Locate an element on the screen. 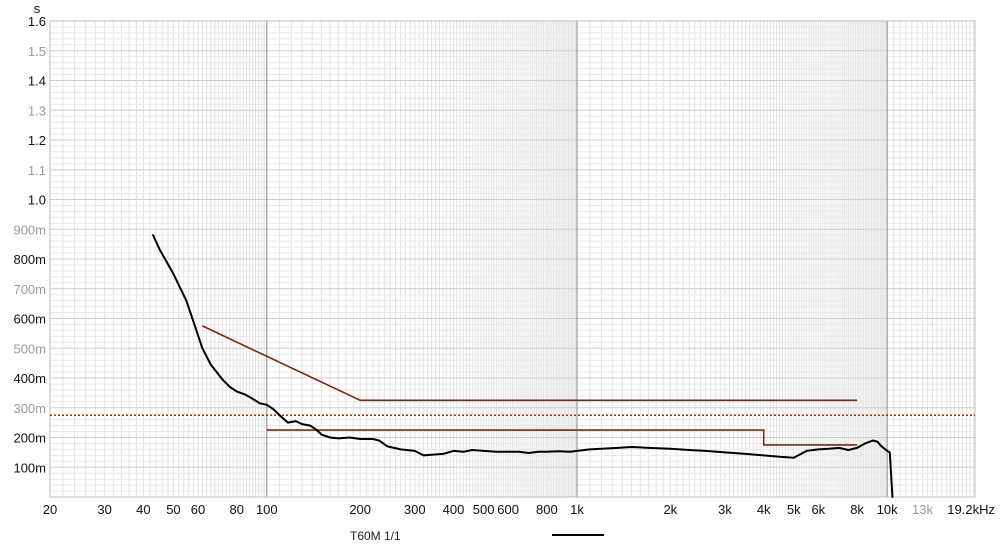 Image resolution: width=1000 pixels, height=554 pixels. x-tick-label: 6k is located at coordinates (818, 509).